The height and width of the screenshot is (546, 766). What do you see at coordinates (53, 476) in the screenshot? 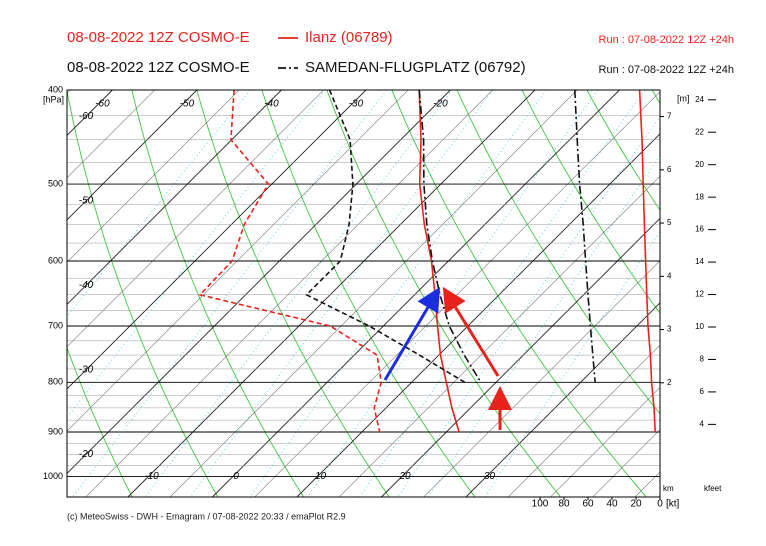
I see `y-tick-label: 1000` at bounding box center [53, 476].